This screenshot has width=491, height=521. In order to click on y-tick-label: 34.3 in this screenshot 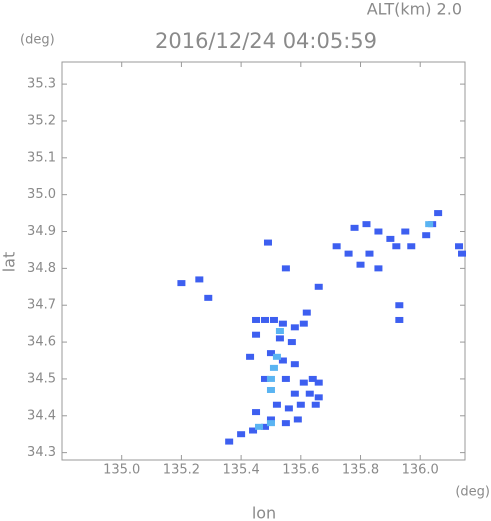, I will do `click(41, 452)`.